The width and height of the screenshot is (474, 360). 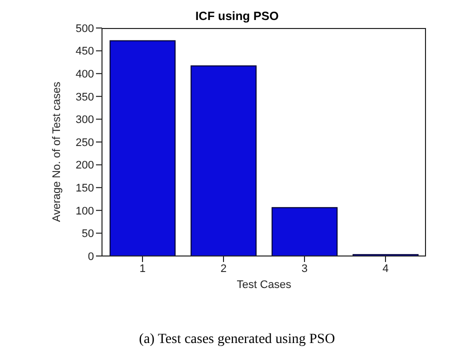 What do you see at coordinates (88, 234) in the screenshot?
I see `y-tick-label: 50` at bounding box center [88, 234].